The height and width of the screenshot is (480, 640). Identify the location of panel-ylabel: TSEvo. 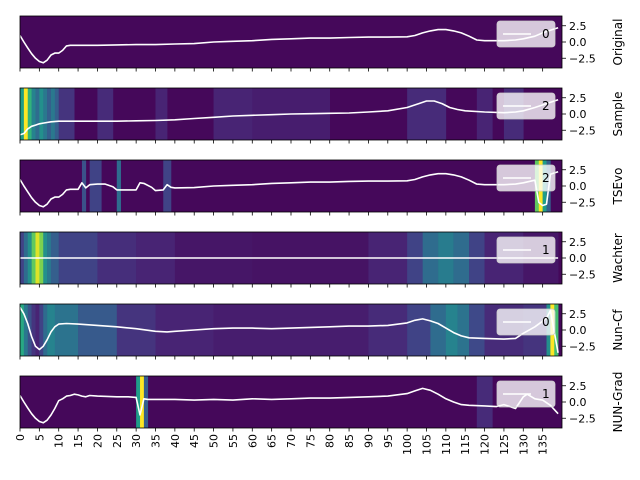
(618, 187).